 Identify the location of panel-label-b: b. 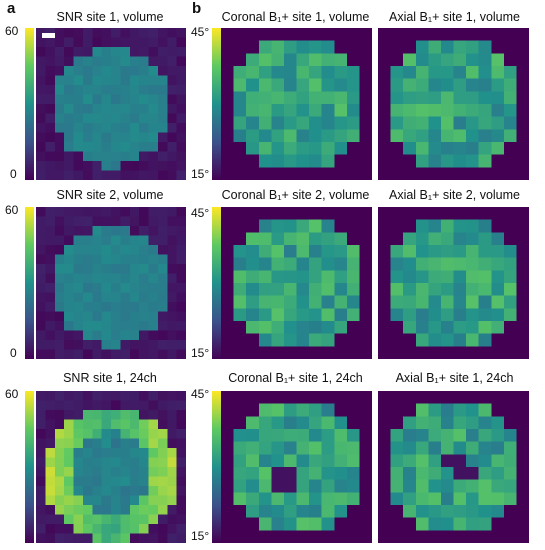
(197, 8).